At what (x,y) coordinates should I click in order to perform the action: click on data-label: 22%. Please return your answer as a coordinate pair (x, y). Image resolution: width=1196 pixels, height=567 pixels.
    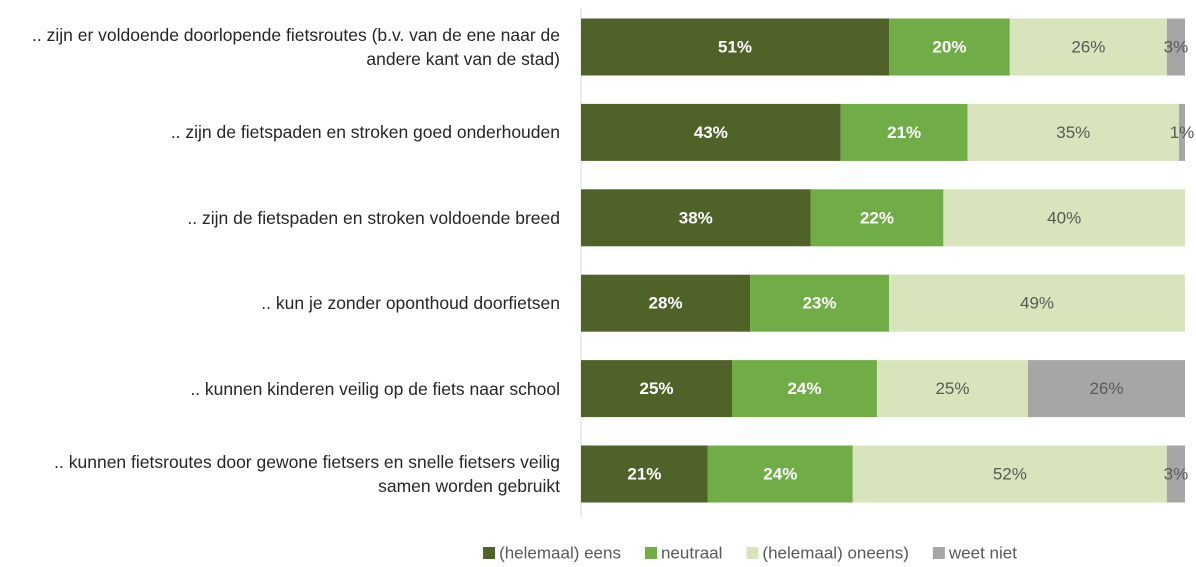
    Looking at the image, I should click on (877, 217).